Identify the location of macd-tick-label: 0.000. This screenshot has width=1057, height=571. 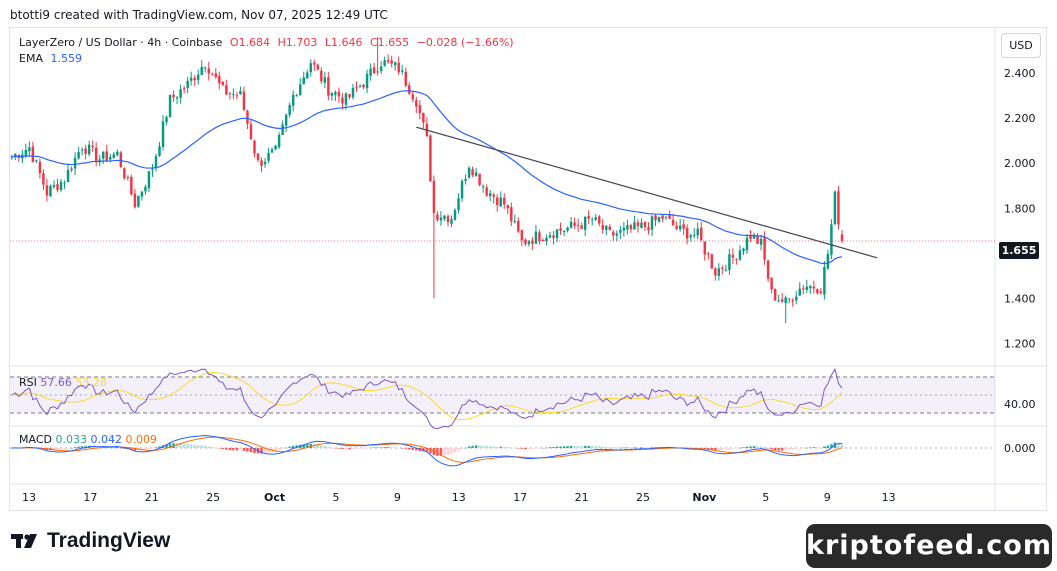
(1020, 448).